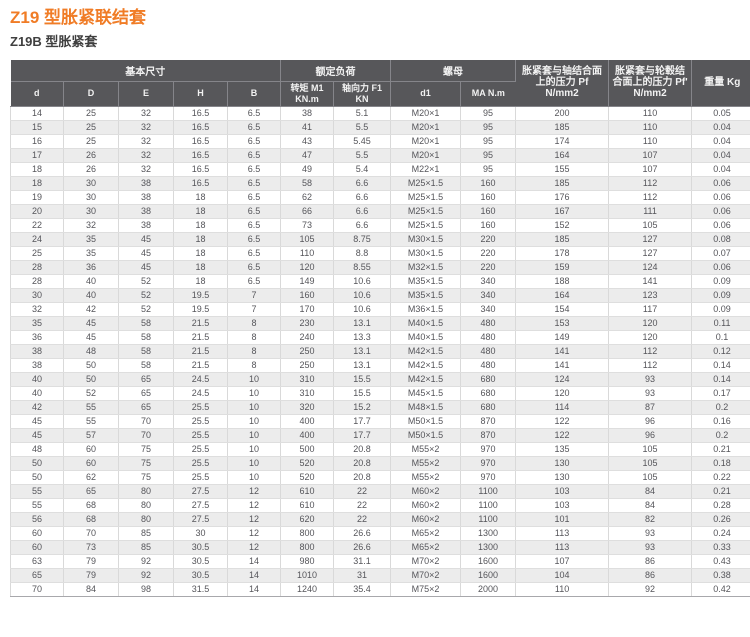 This screenshot has width=750, height=637. Describe the element at coordinates (201, 155) in the screenshot. I see `table-cell: 16.5` at that location.